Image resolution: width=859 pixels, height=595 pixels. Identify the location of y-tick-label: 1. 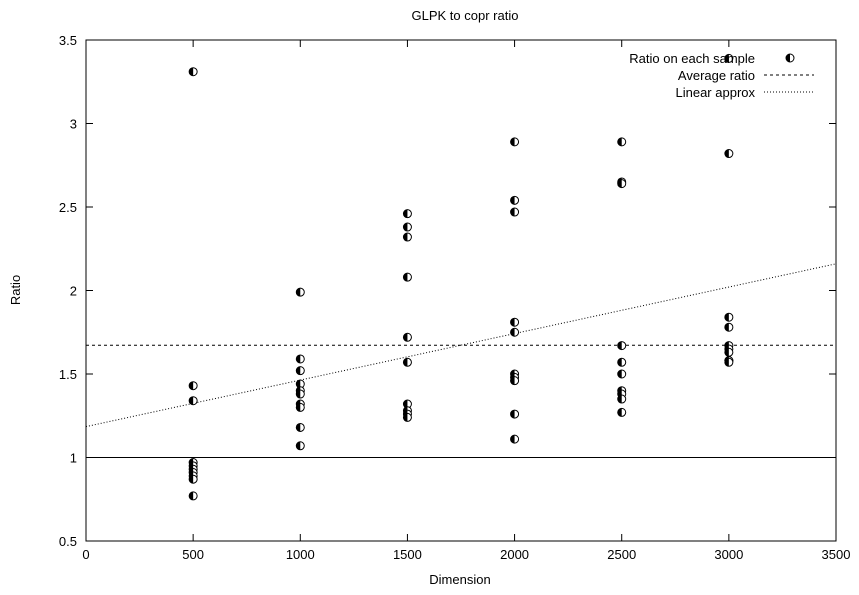
(73, 458).